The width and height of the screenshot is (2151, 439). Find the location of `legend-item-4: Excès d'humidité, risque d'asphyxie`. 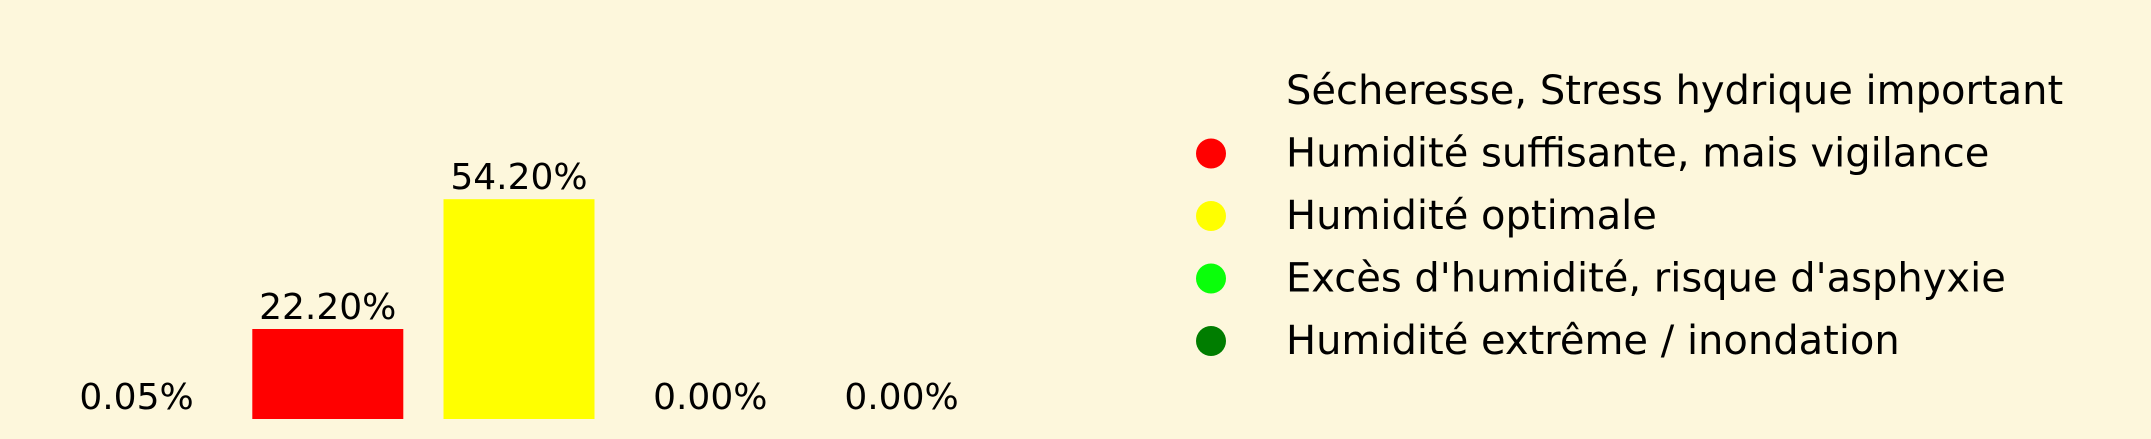

legend-item-4: Excès d'humidité, risque d'asphyxie is located at coordinates (1601, 279).